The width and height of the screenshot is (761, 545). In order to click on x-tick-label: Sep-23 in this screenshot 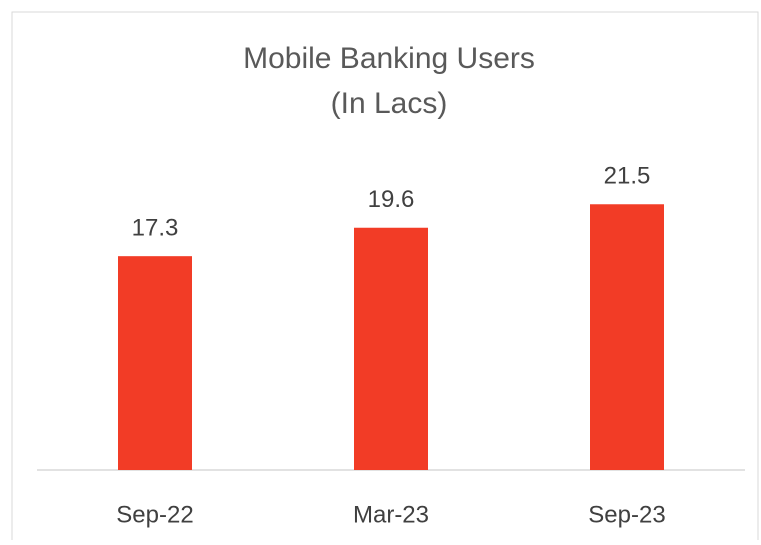, I will do `click(626, 514)`.